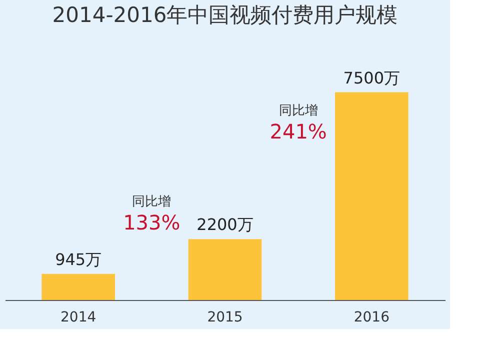 The height and width of the screenshot is (350, 490). I want to click on x-tick-label: 2014, so click(78, 318).